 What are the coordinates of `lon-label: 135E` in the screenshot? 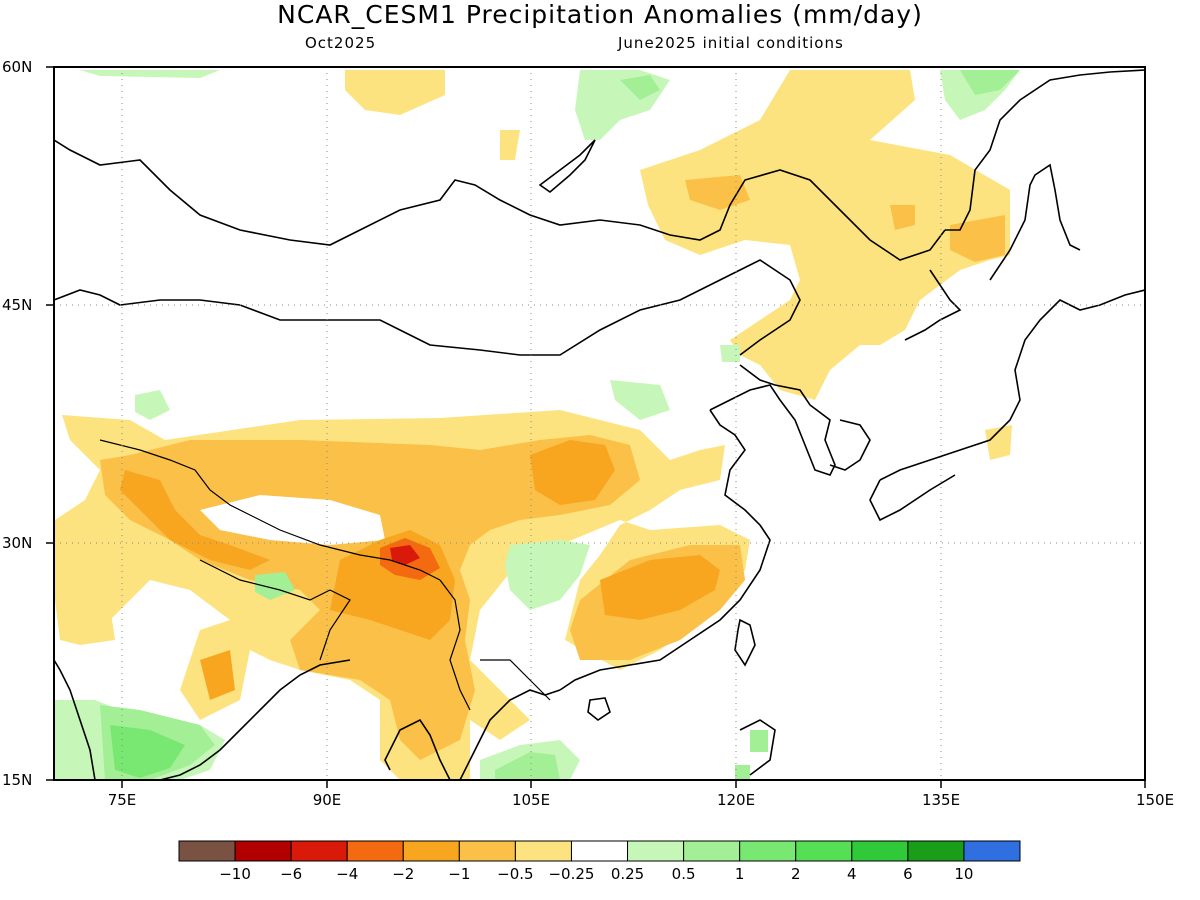 It's located at (941, 800).